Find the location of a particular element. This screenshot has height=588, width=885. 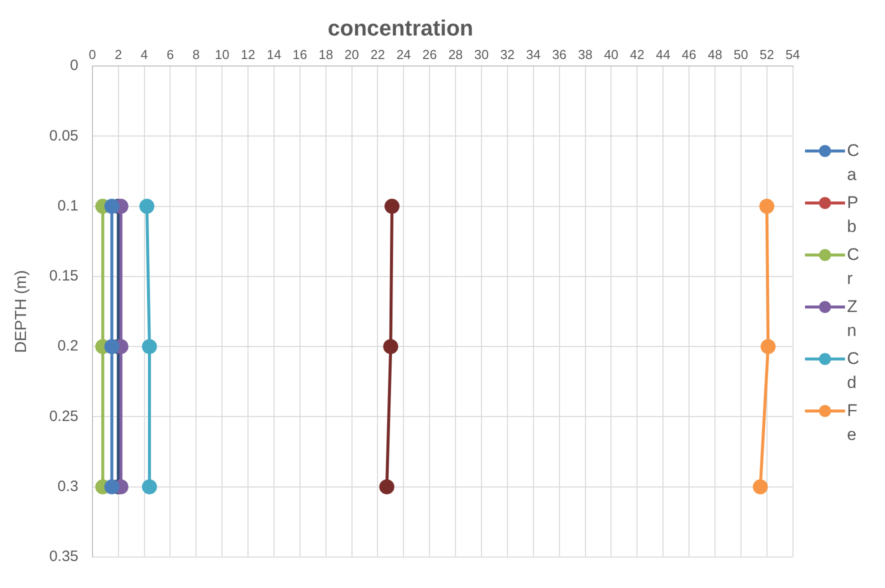

x-tick-label: 10 is located at coordinates (222, 54).